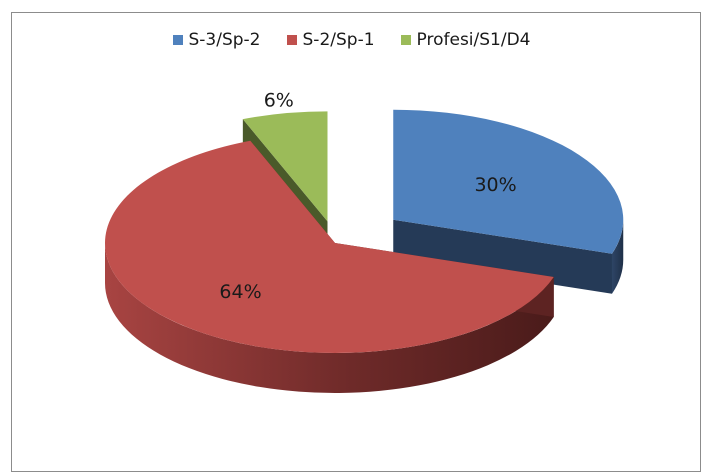 The image size is (703, 472). What do you see at coordinates (495, 185) in the screenshot?
I see `data-label-s3-sp2: 30%` at bounding box center [495, 185].